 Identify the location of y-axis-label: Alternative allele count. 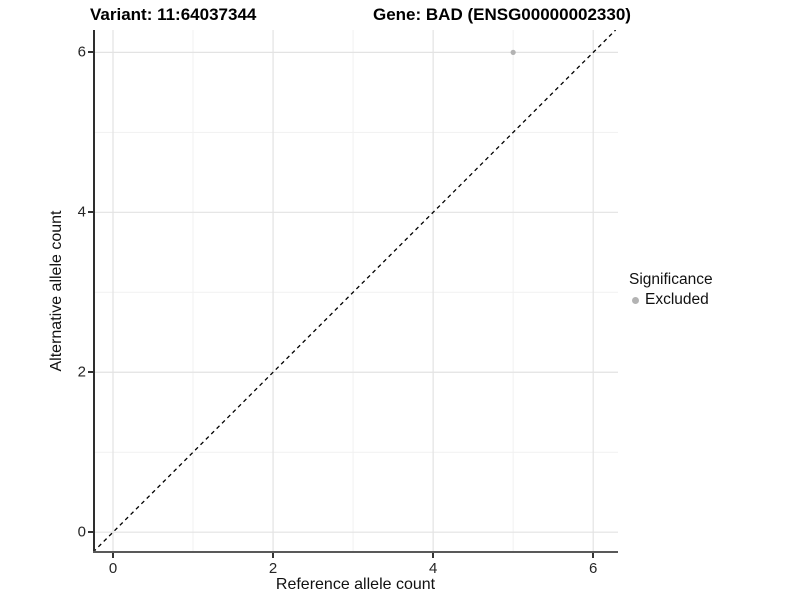
(56, 291).